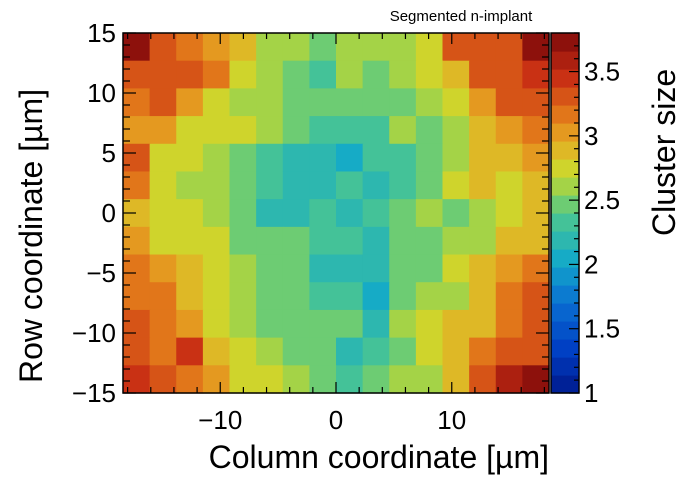 The image size is (688, 479). I want to click on z-tick-label: 1, so click(591, 393).